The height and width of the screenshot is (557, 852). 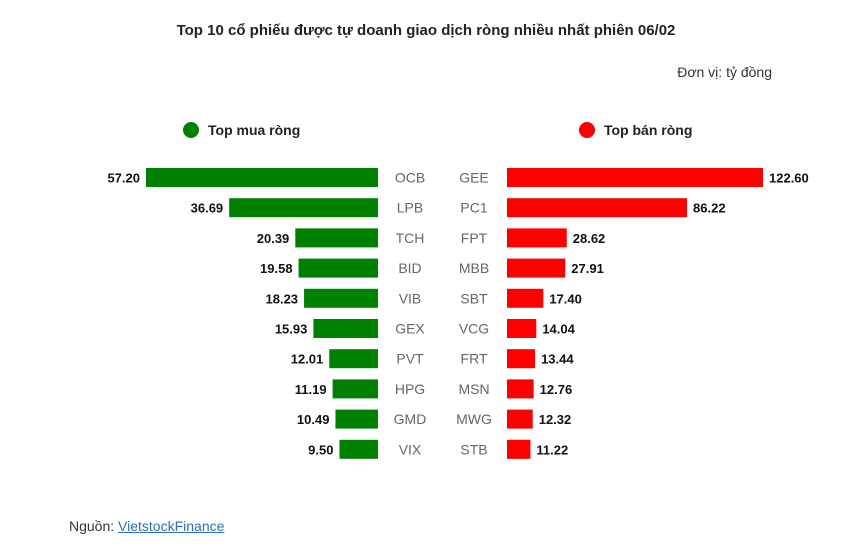 I want to click on sell-value-label: 11.22, so click(x=552, y=449).